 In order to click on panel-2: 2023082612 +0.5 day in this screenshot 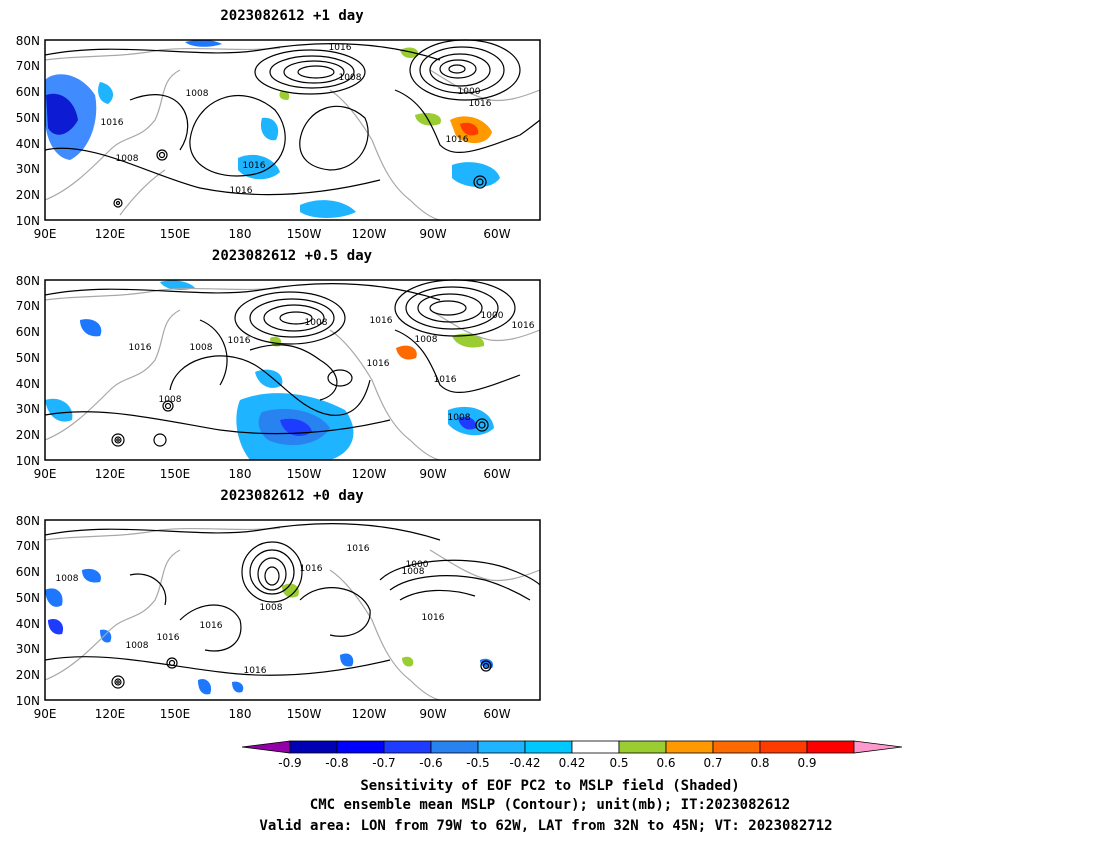, I will do `click(278, 364)`.